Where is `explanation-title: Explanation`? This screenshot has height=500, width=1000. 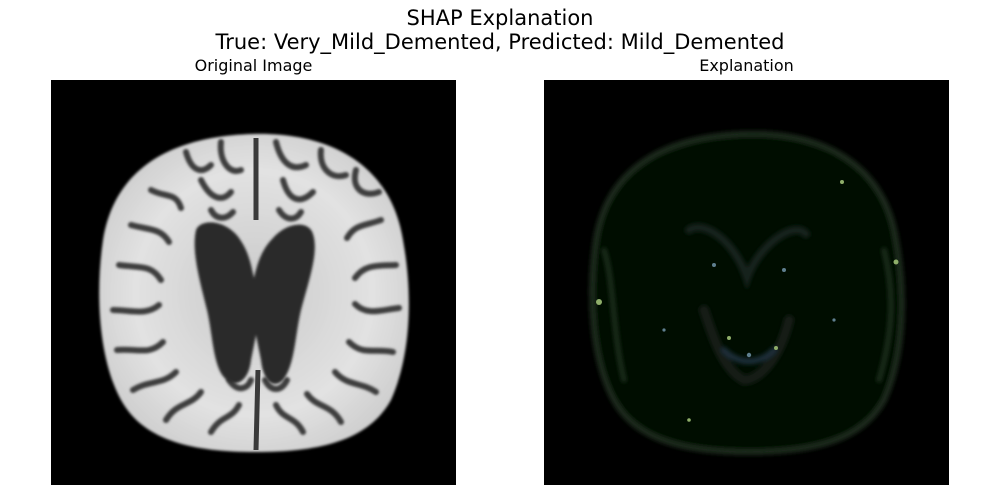
explanation-title: Explanation is located at coordinates (746, 65).